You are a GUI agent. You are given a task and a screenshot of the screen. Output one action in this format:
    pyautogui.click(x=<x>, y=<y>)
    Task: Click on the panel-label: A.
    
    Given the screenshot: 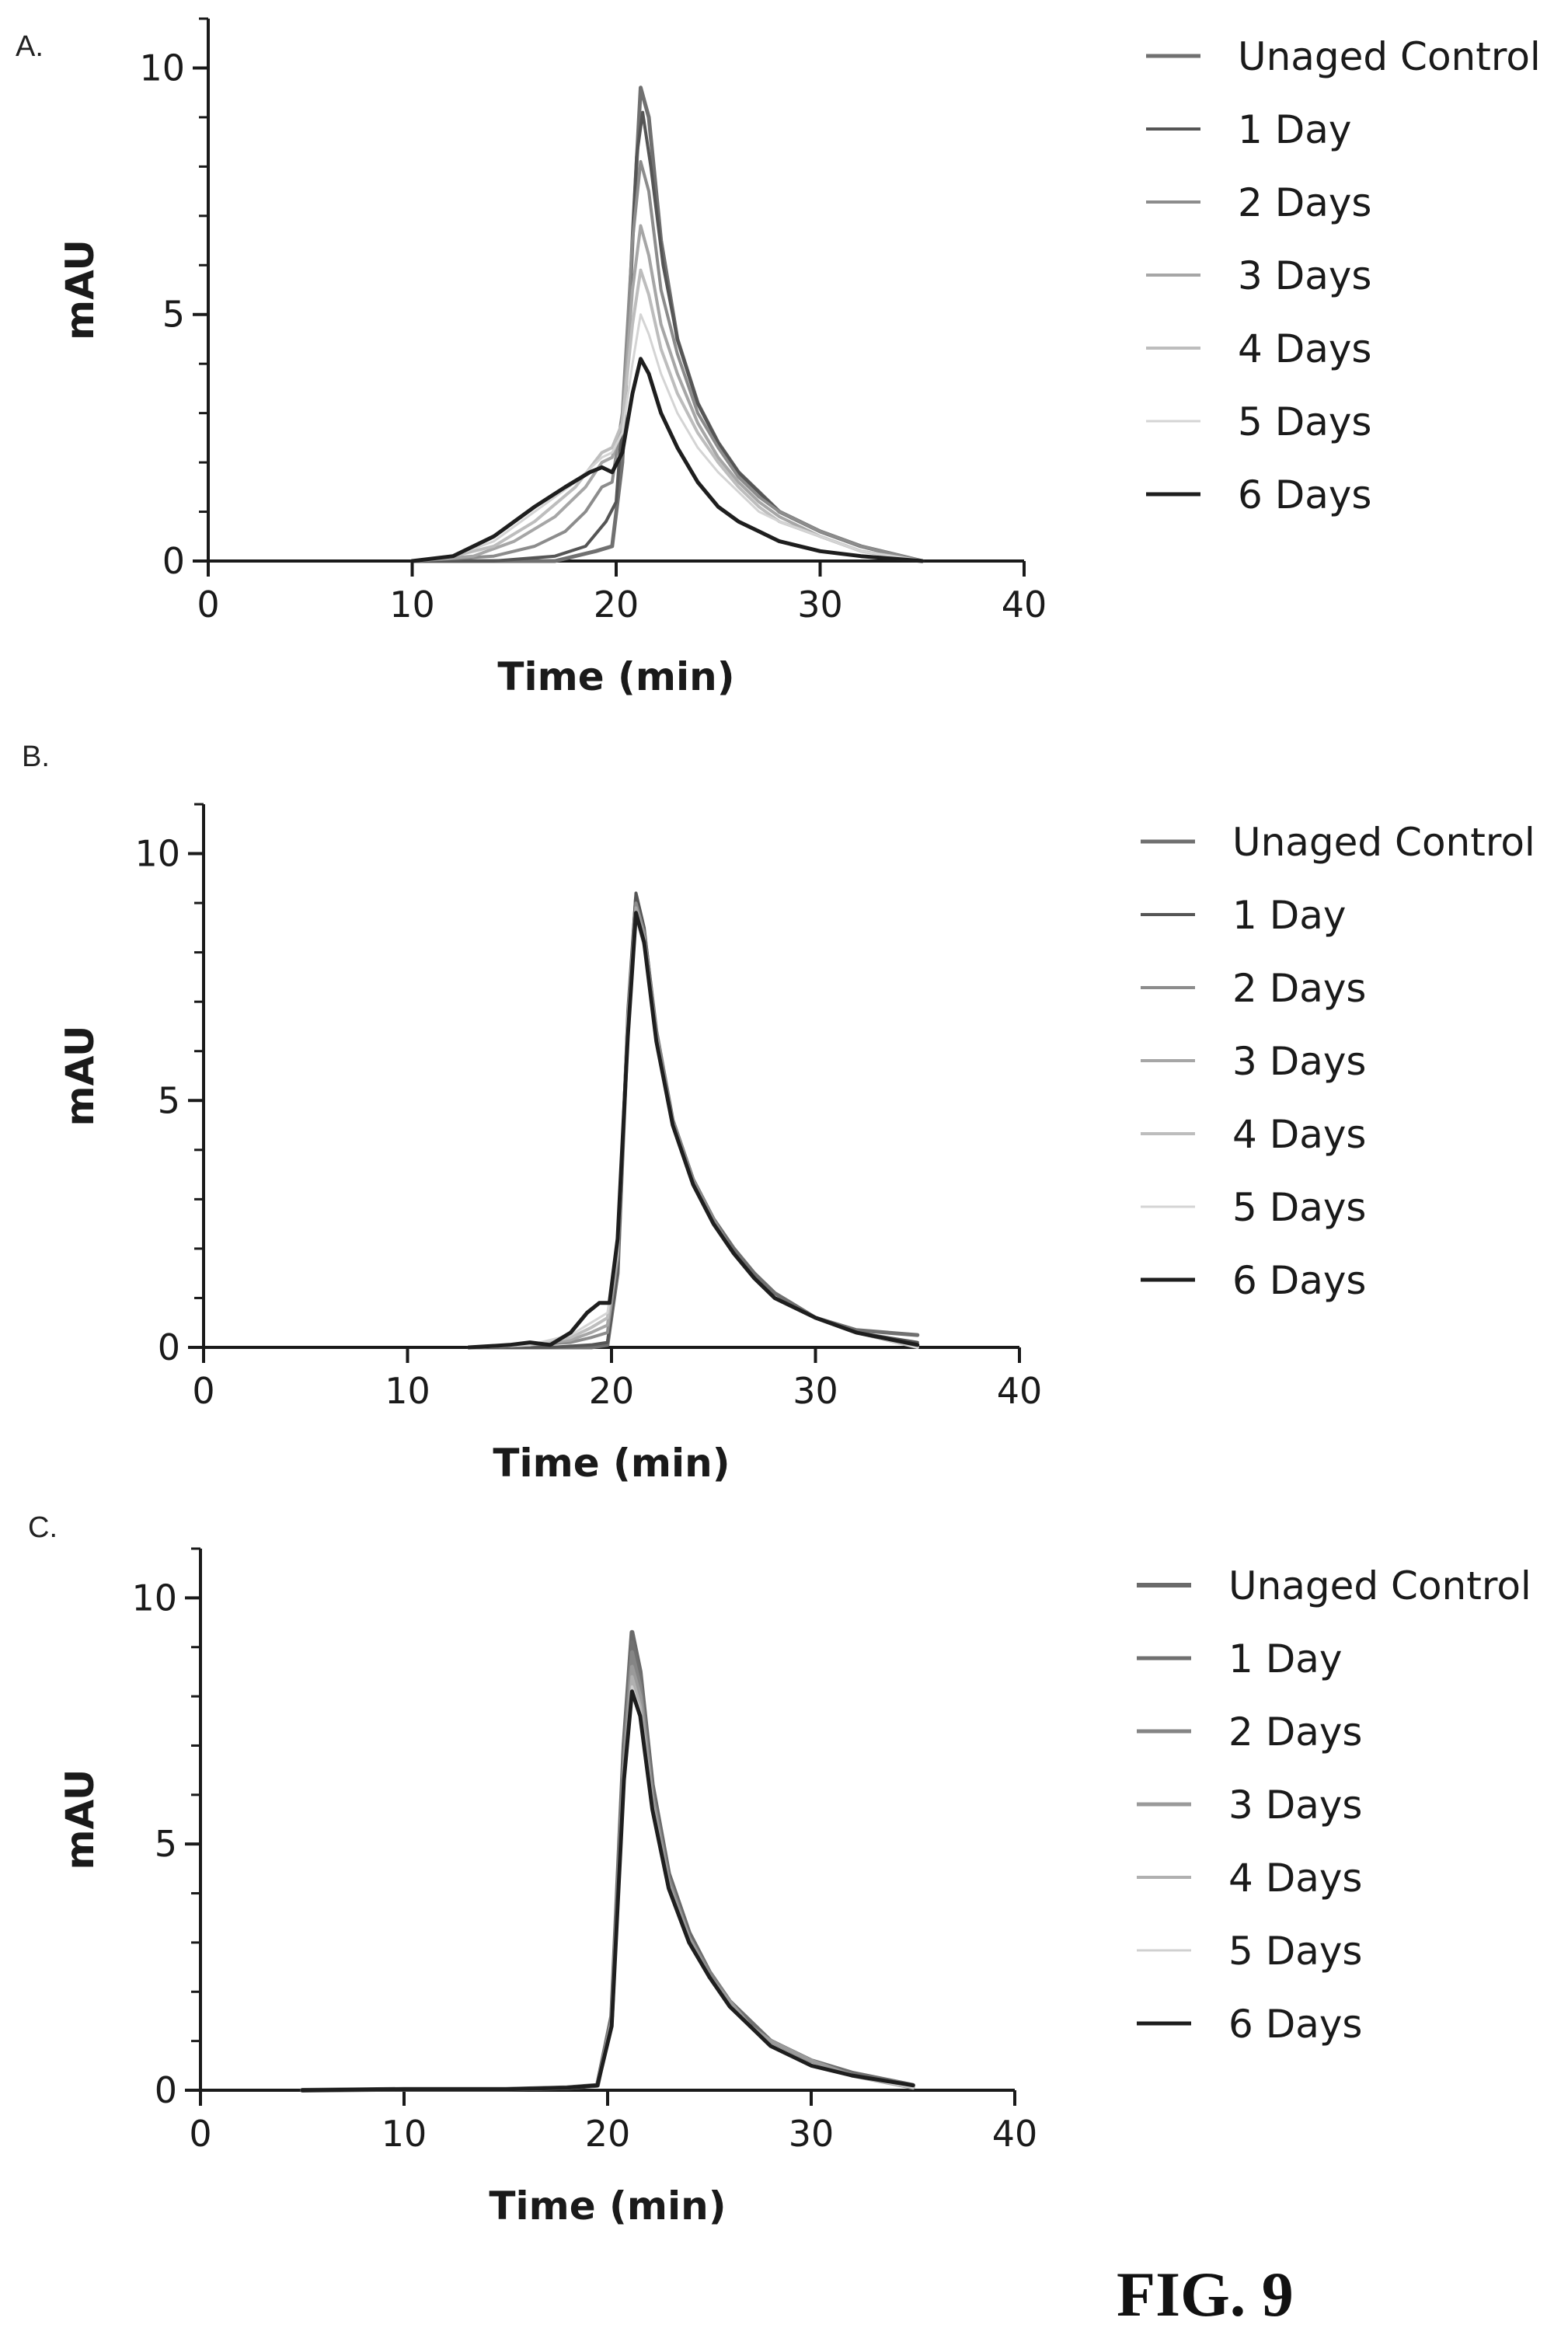 What is the action you would take?
    pyautogui.click(x=30, y=46)
    